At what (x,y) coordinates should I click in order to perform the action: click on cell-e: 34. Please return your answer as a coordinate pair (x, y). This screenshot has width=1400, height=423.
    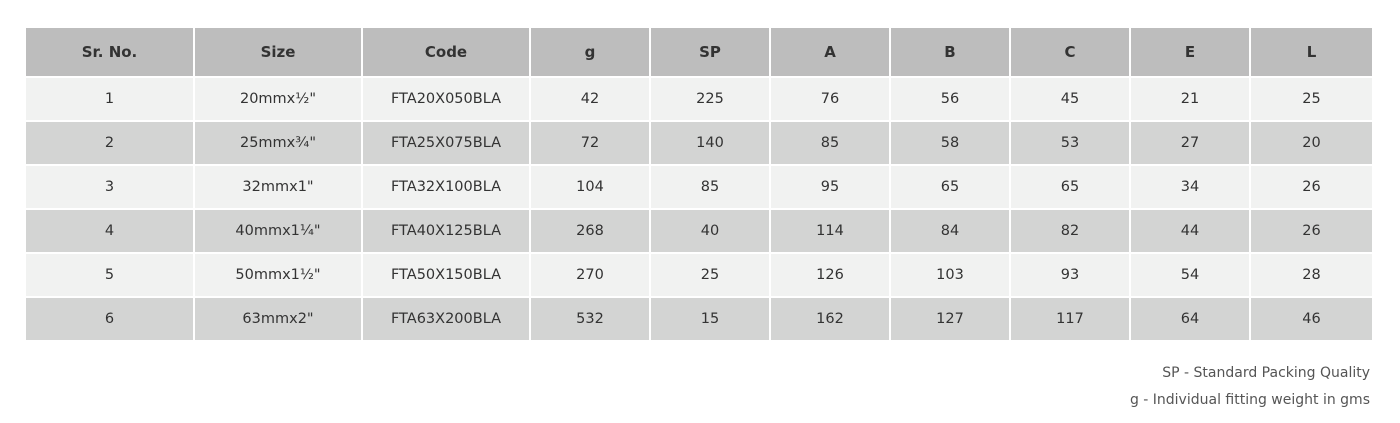
    Looking at the image, I should click on (1190, 187).